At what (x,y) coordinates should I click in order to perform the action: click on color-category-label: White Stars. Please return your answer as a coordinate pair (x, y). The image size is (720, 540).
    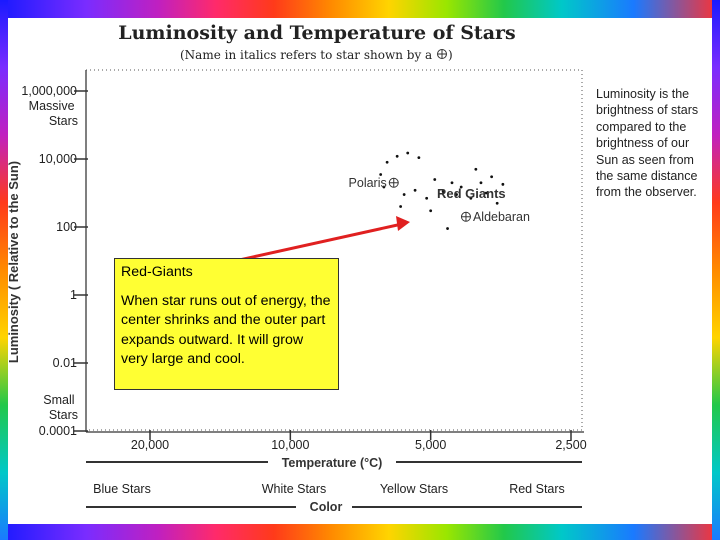
    Looking at the image, I should click on (294, 489).